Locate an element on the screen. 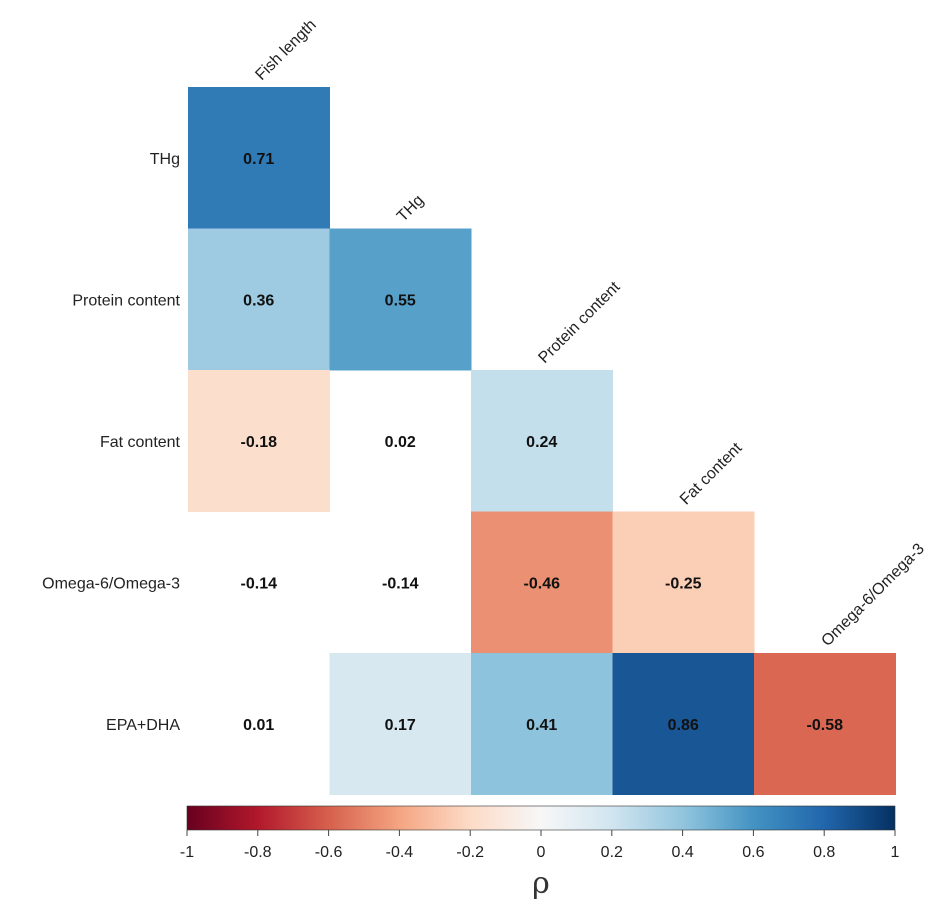 This screenshot has height=905, width=947. cell-value-r4-c0: 0.01 is located at coordinates (258, 725).